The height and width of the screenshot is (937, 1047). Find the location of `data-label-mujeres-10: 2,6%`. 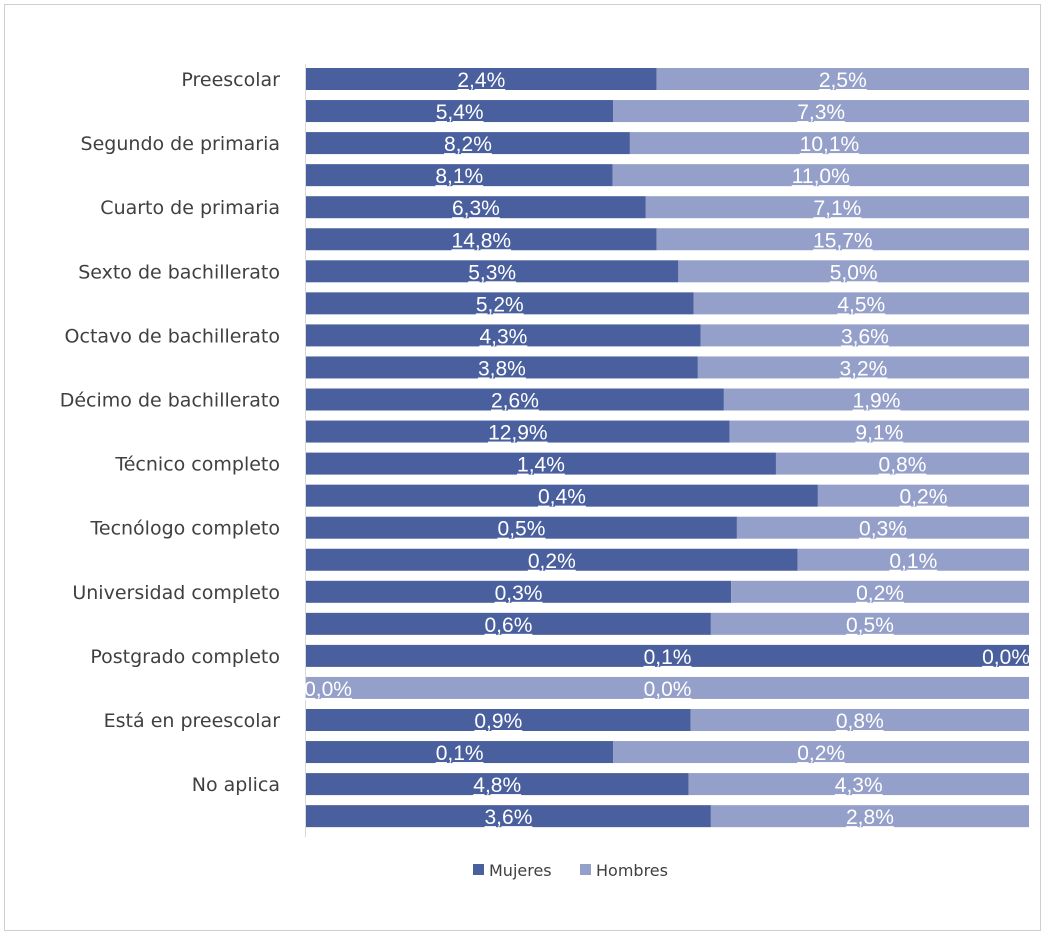

data-label-mujeres-10: 2,6% is located at coordinates (515, 401).